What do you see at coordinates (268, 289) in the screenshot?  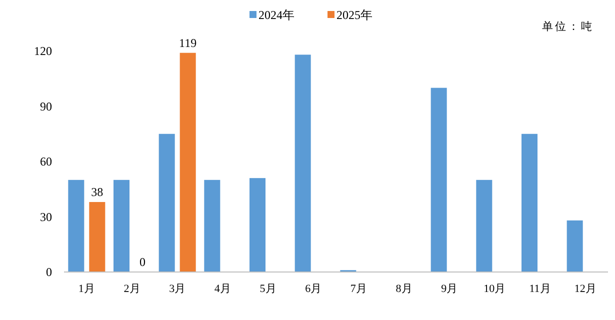 I see `x-tick-label: 5月` at bounding box center [268, 289].